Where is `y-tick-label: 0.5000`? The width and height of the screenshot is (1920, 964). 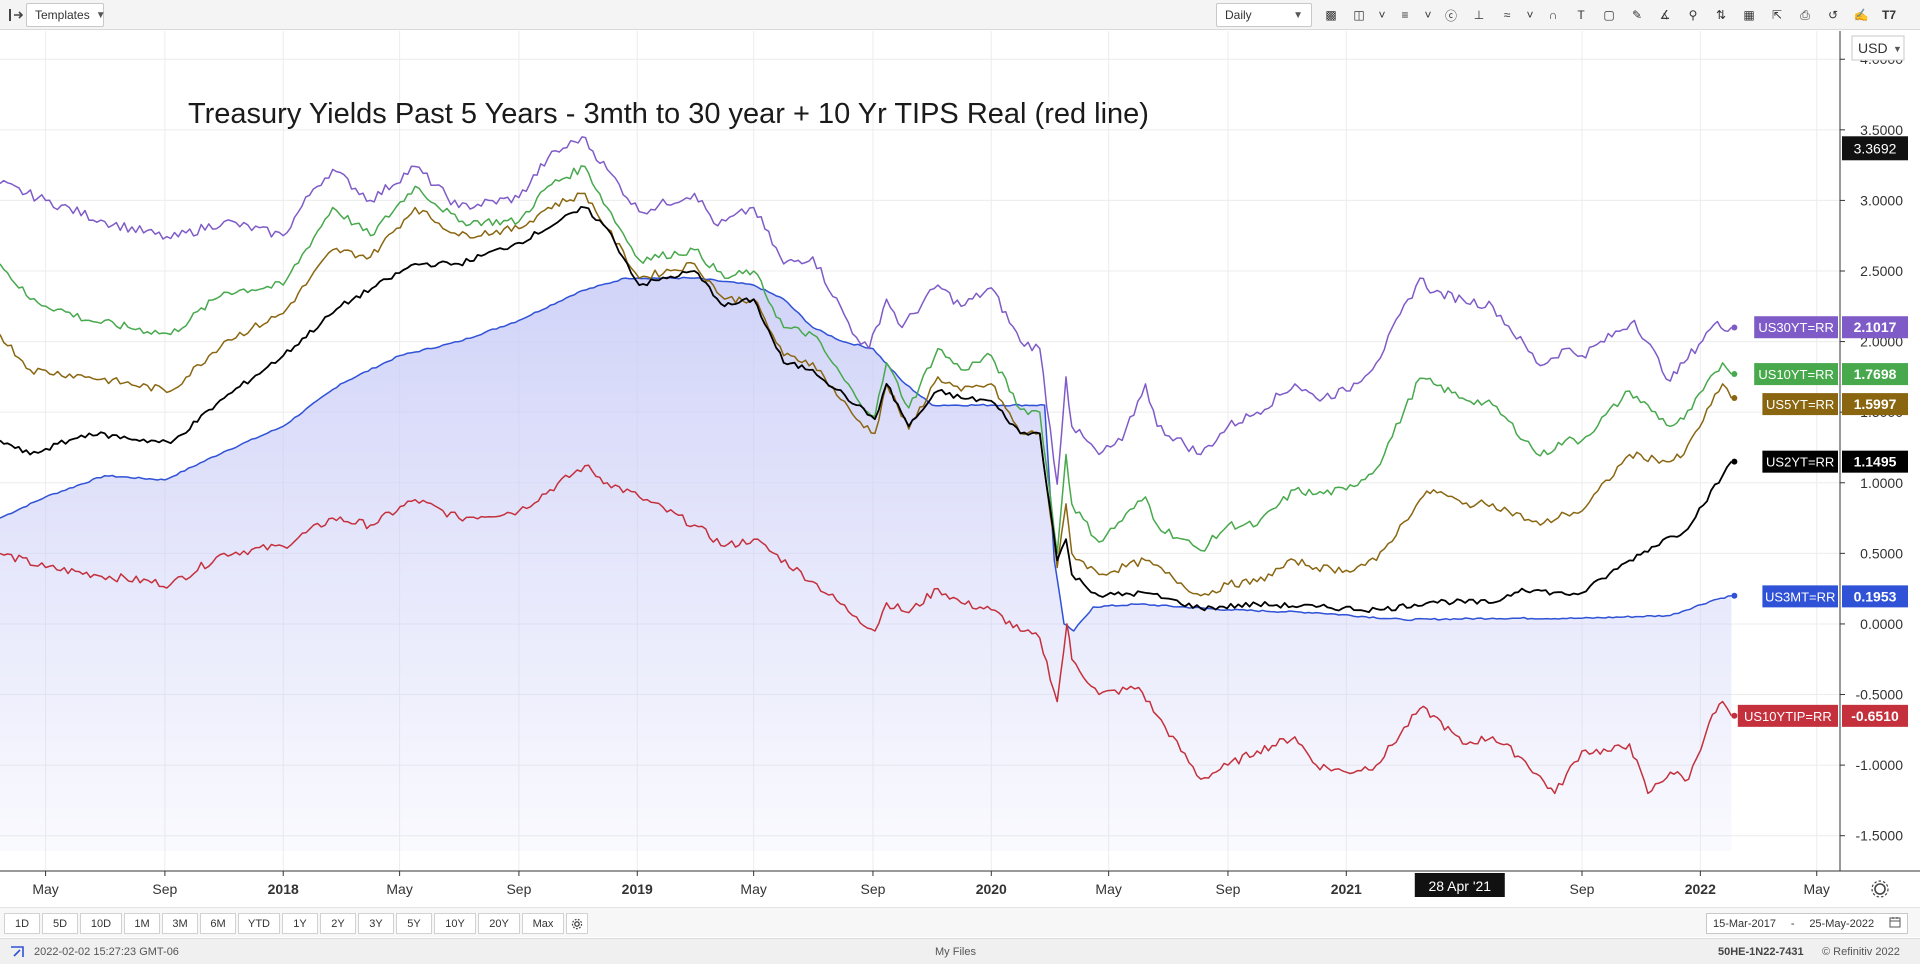 y-tick-label: 0.5000 is located at coordinates (1881, 553).